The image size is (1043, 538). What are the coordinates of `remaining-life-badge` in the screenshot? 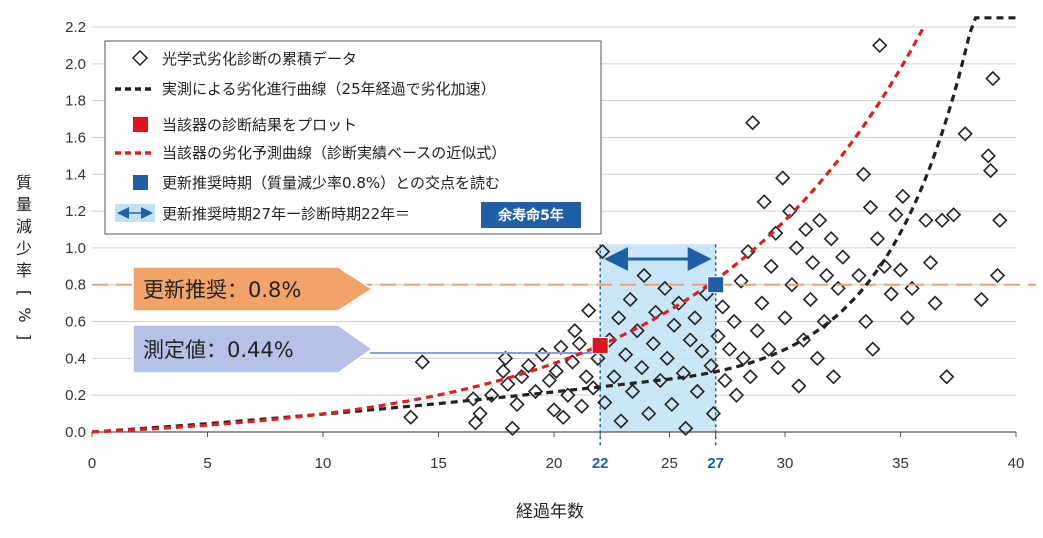 It's located at (531, 215).